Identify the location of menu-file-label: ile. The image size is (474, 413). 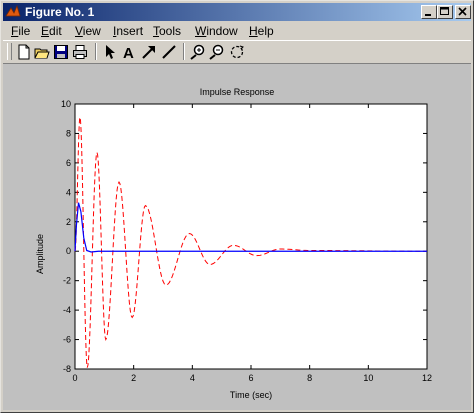
(24, 31).